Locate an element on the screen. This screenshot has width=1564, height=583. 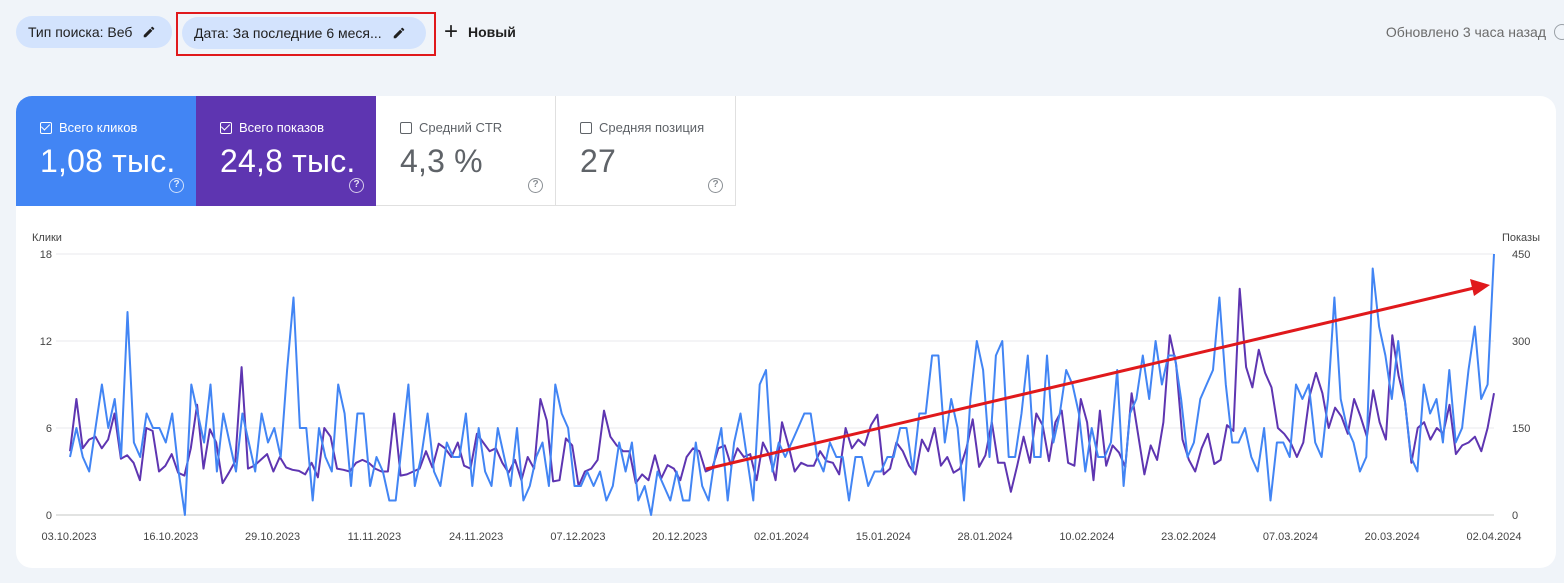
metric-value: 4,3 % is located at coordinates (441, 161).